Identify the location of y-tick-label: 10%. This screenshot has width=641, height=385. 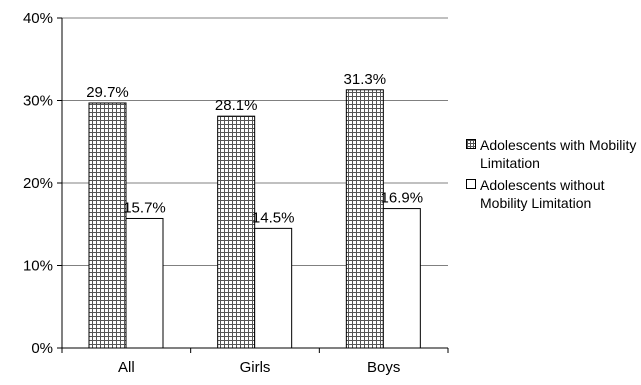
(38, 266).